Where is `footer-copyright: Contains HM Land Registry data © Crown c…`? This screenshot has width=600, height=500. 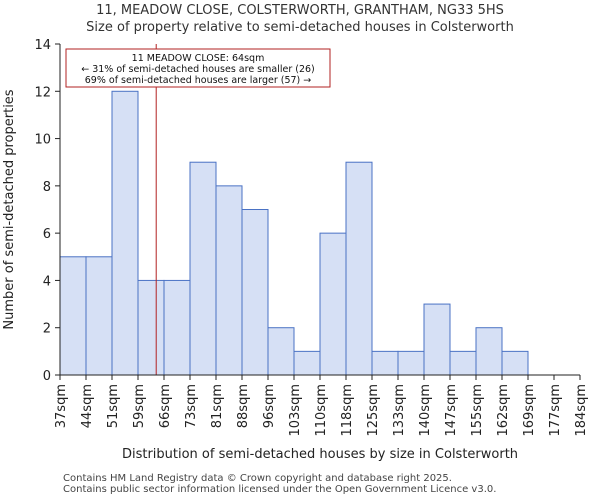 footer-copyright: Contains HM Land Registry data © Crown c… is located at coordinates (257, 478).